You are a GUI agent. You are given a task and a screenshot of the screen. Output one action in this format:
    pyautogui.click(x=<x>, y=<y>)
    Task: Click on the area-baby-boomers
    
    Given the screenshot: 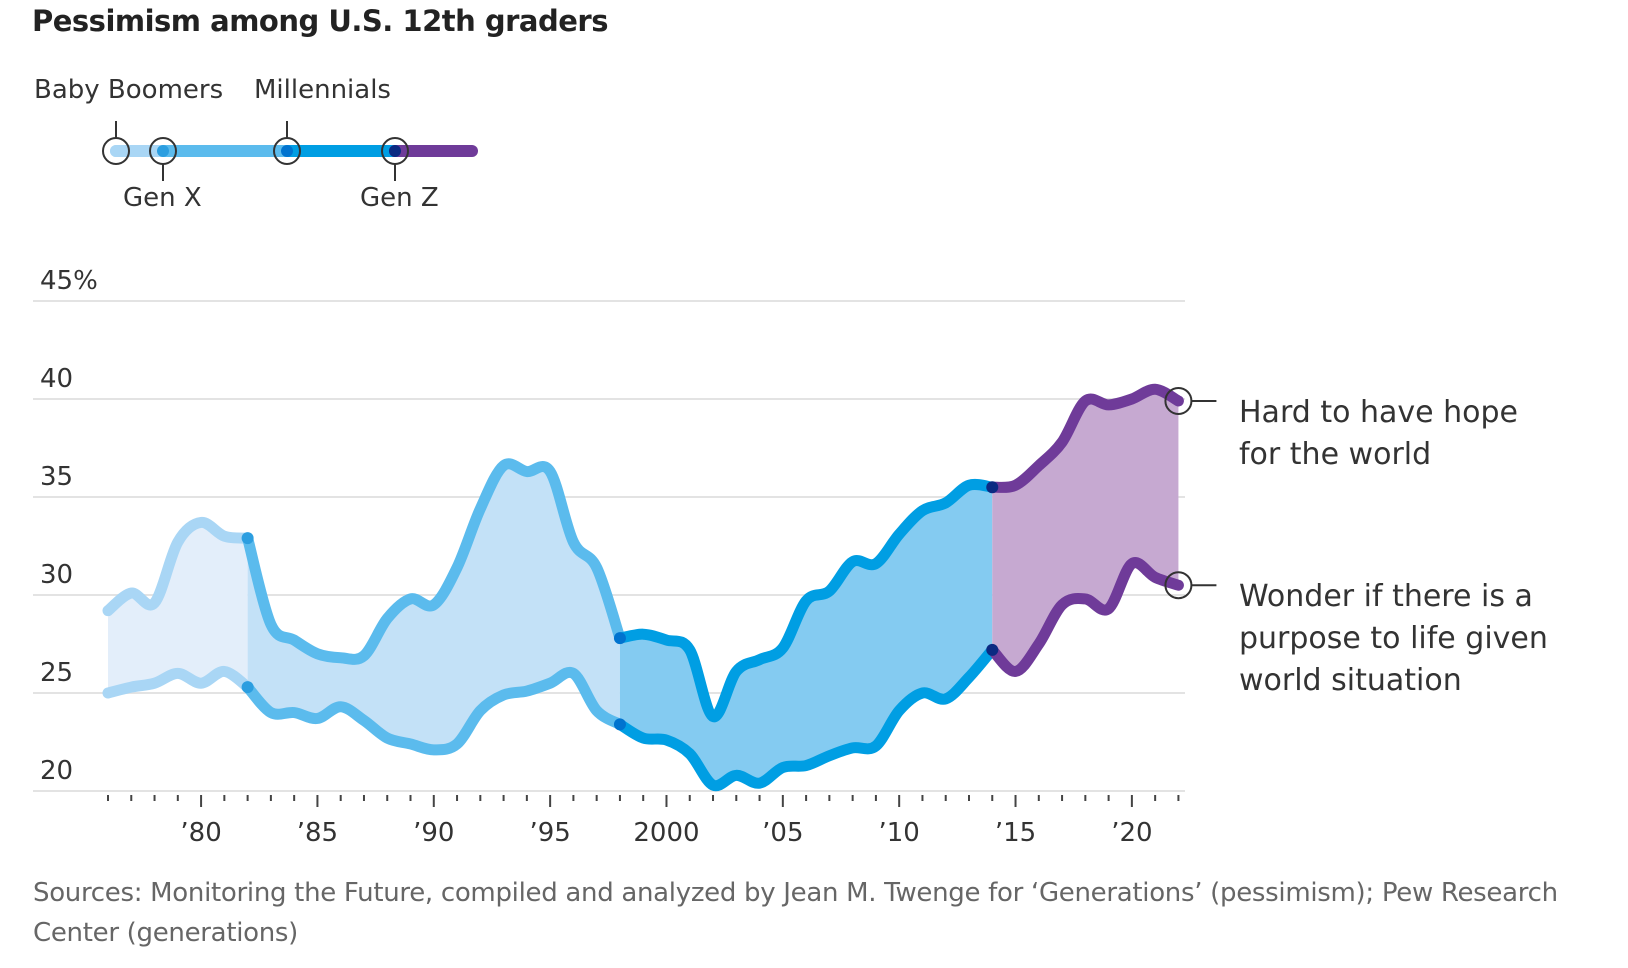 What is the action you would take?
    pyautogui.click(x=178, y=607)
    